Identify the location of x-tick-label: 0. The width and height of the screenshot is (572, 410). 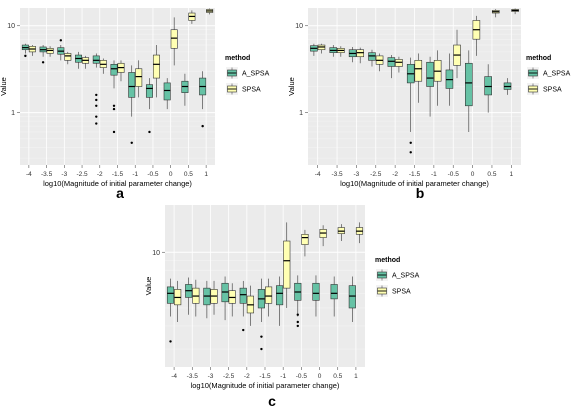
(171, 174).